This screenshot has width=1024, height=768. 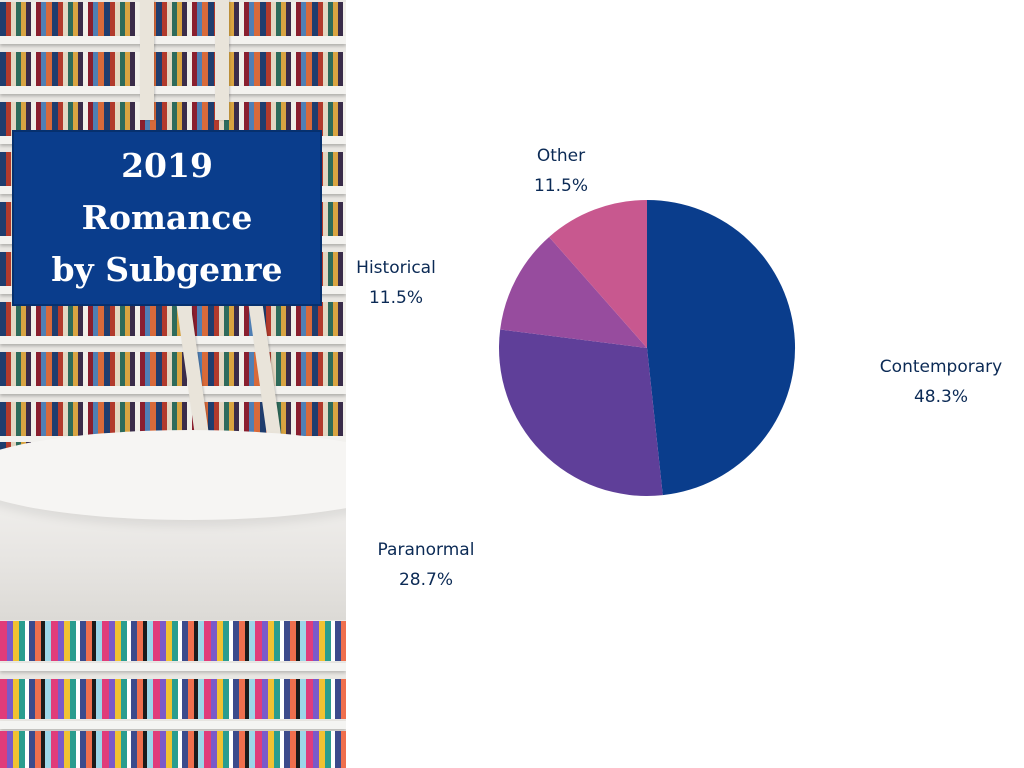 I want to click on title-year: 2019, so click(x=167, y=165).